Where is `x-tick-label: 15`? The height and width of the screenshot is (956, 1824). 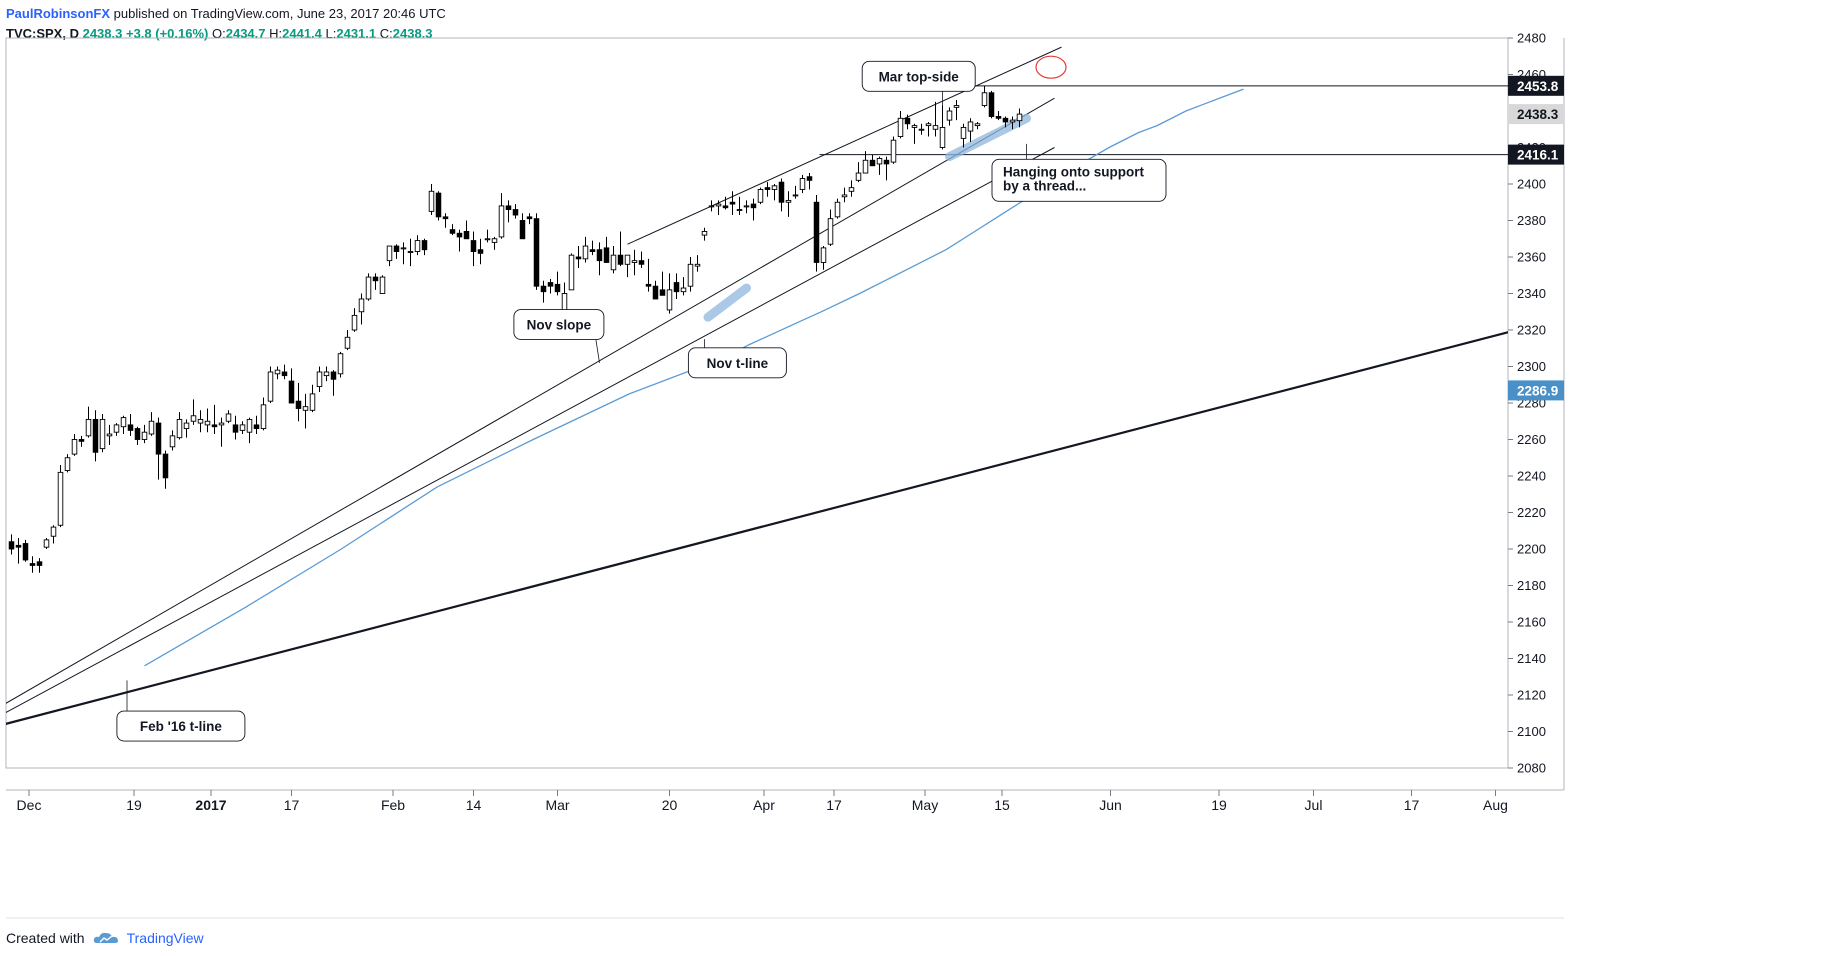 x-tick-label: 15 is located at coordinates (1002, 805).